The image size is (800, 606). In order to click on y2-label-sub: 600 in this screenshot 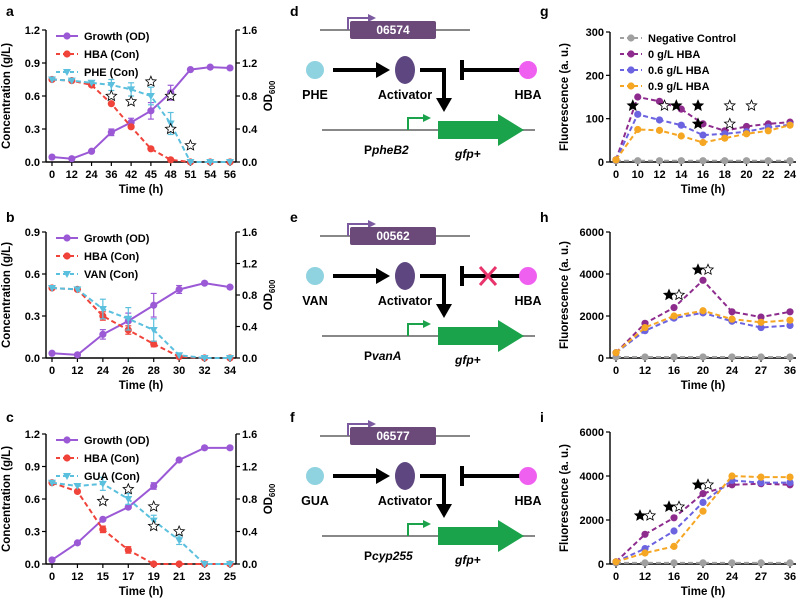, I will do `click(272, 87)`.